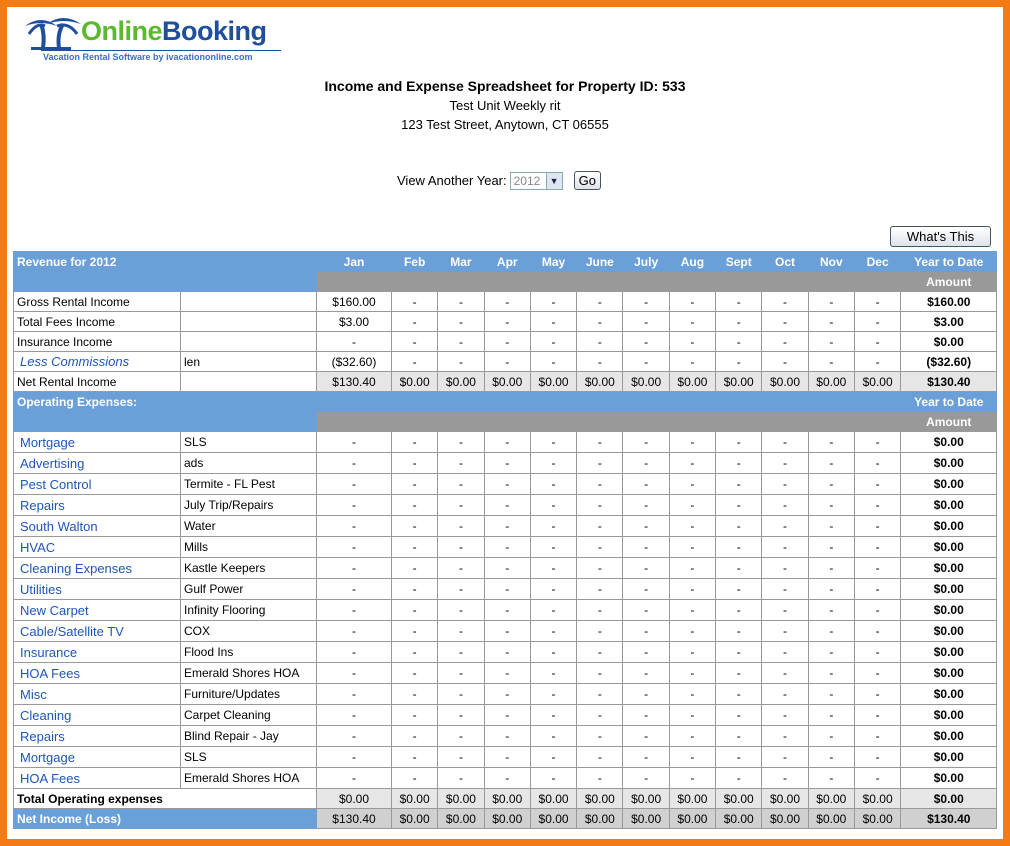 This screenshot has width=1010, height=846. What do you see at coordinates (553, 180) in the screenshot?
I see `chevron-down-icon: ▼` at bounding box center [553, 180].